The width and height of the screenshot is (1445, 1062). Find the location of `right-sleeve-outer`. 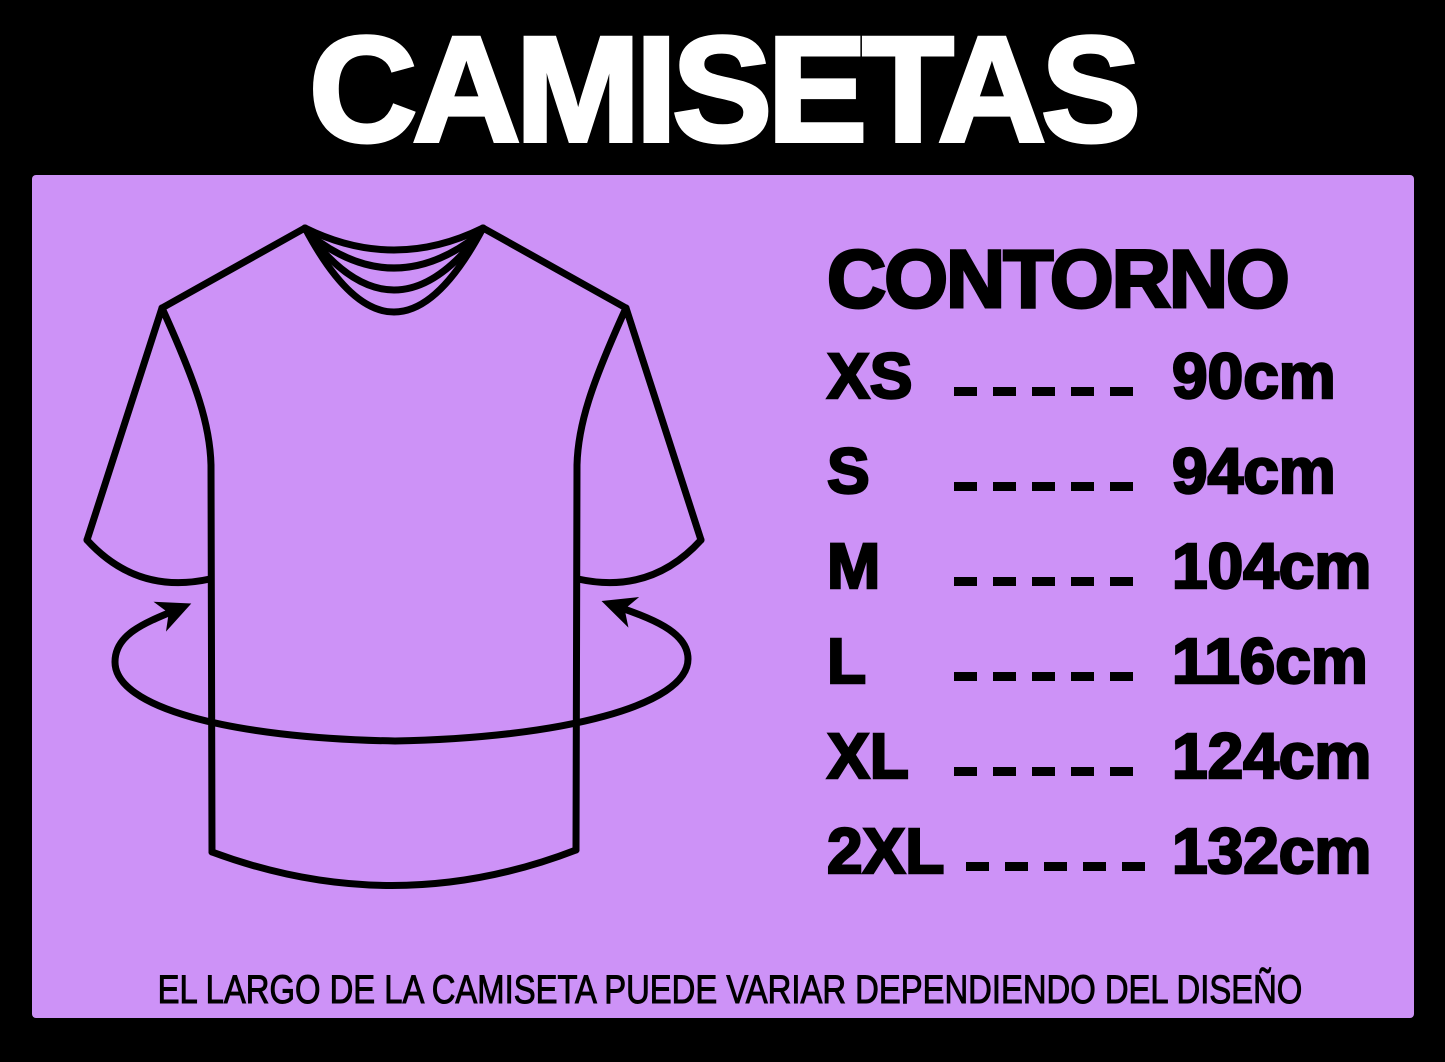

right-sleeve-outer is located at coordinates (663, 424).